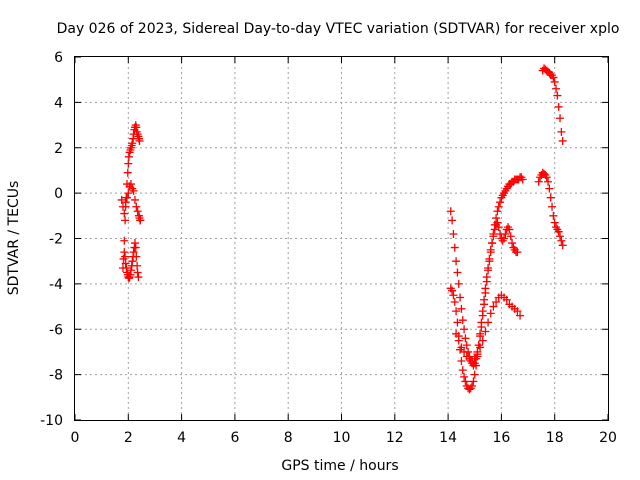 The width and height of the screenshot is (640, 480). Describe the element at coordinates (56, 376) in the screenshot. I see `y-tick-label: -8` at that location.